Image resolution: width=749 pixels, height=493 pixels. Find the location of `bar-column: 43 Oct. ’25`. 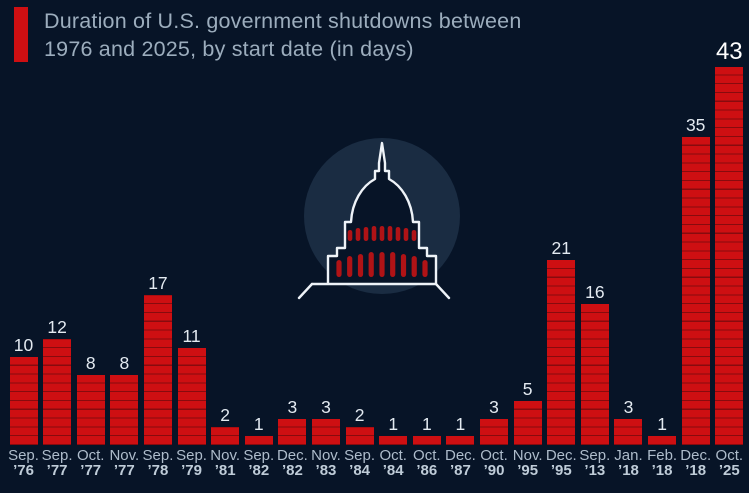

bar-column: 43 Oct. ’25 is located at coordinates (729, 258).